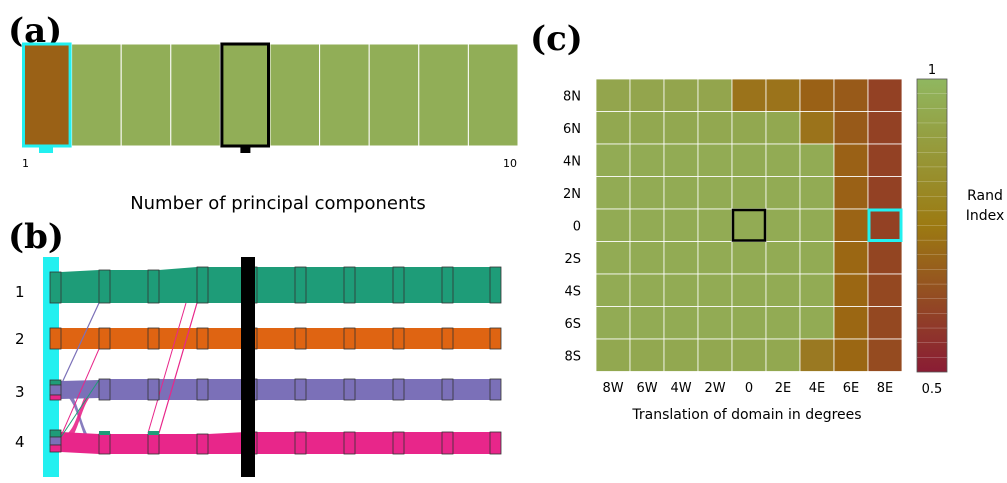 Image resolution: width=1007 pixels, height=483 pixels. What do you see at coordinates (647, 290) in the screenshot?
I see `cell-4S-6W` at bounding box center [647, 290].